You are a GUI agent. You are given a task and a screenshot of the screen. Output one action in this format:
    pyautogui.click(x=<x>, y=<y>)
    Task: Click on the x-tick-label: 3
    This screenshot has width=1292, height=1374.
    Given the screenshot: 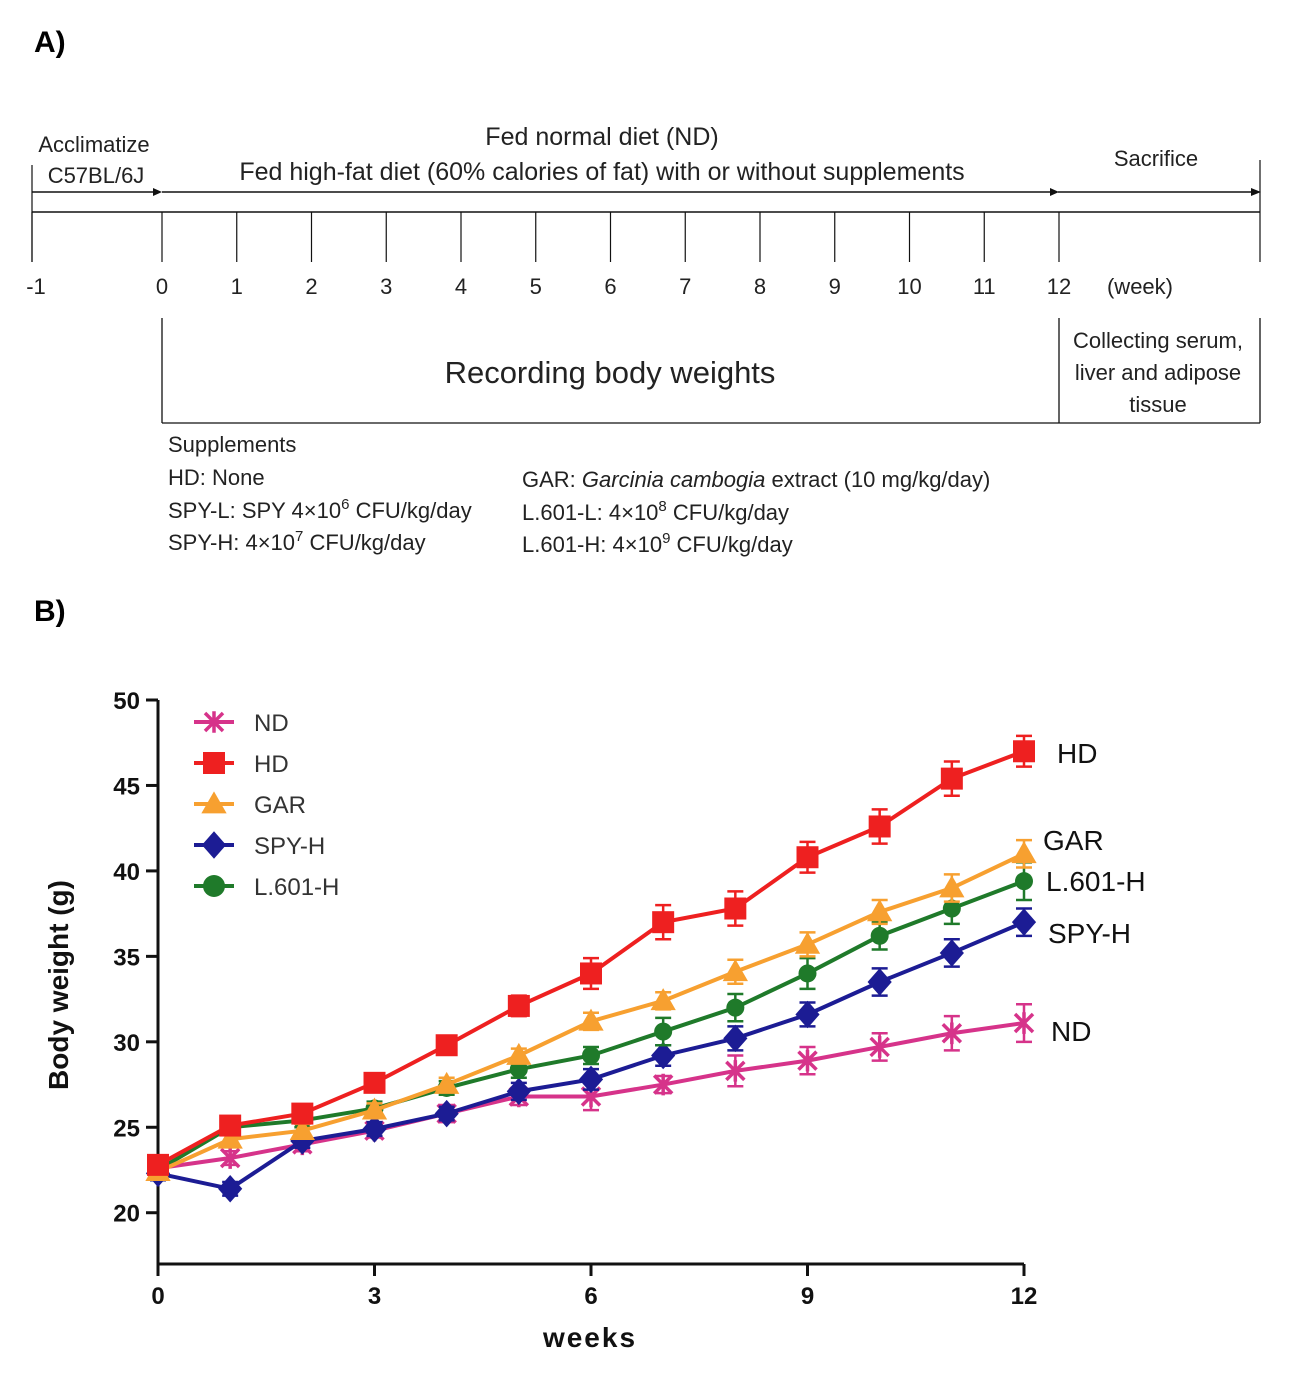 What is the action you would take?
    pyautogui.click(x=374, y=1296)
    